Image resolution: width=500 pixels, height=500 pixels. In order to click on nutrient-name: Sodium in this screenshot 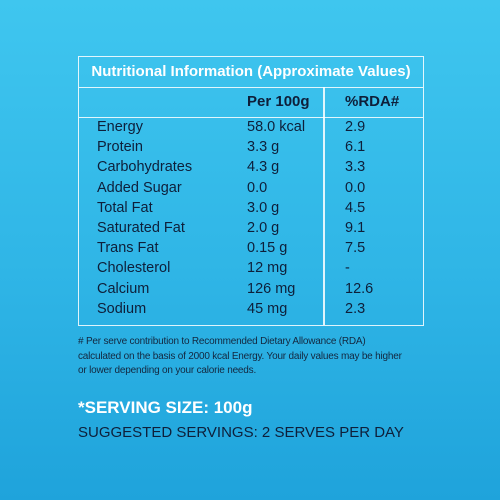, I will do `click(122, 308)`.